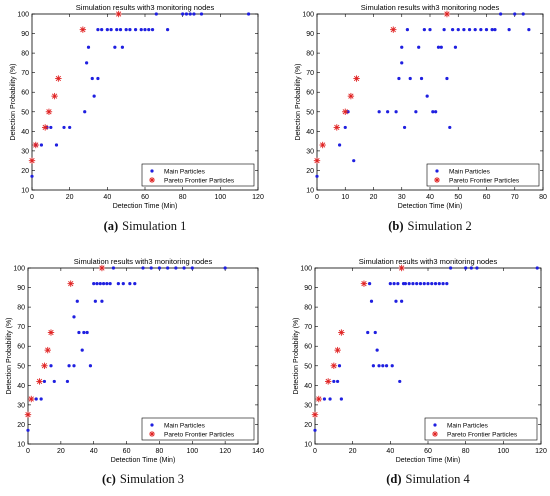  What do you see at coordinates (109, 479) in the screenshot?
I see `caption-label: (c)` at bounding box center [109, 479].